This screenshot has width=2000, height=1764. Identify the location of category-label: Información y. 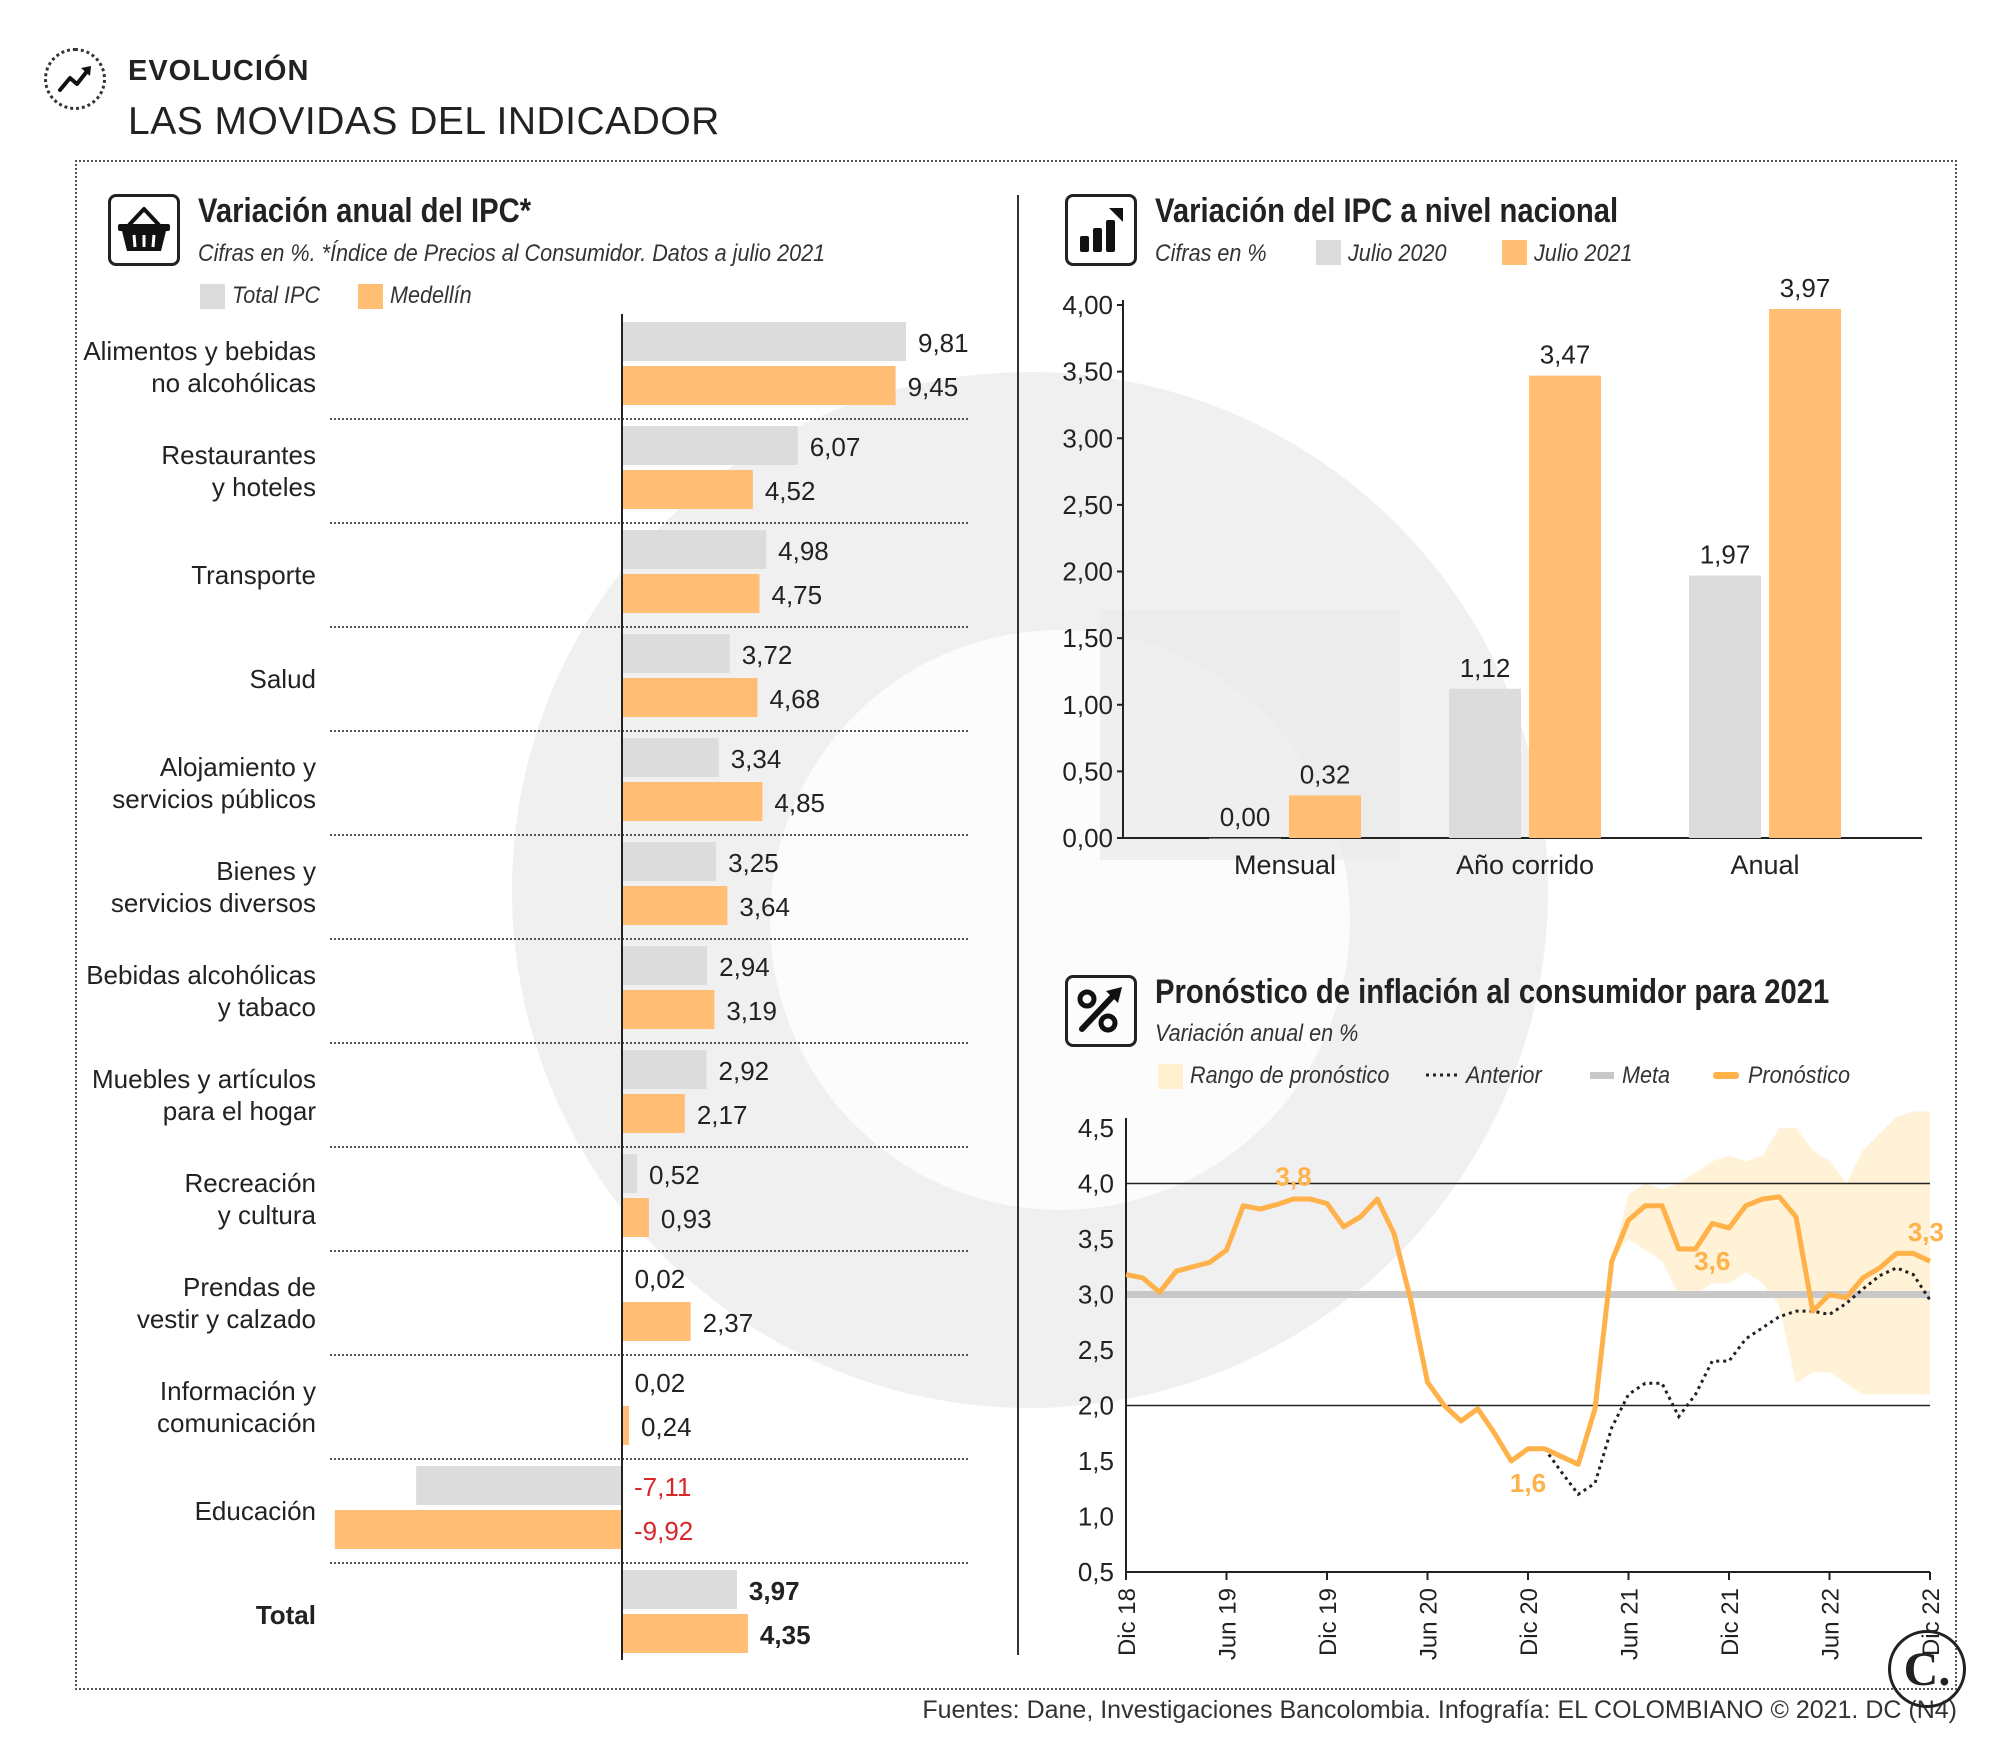
(238, 1391).